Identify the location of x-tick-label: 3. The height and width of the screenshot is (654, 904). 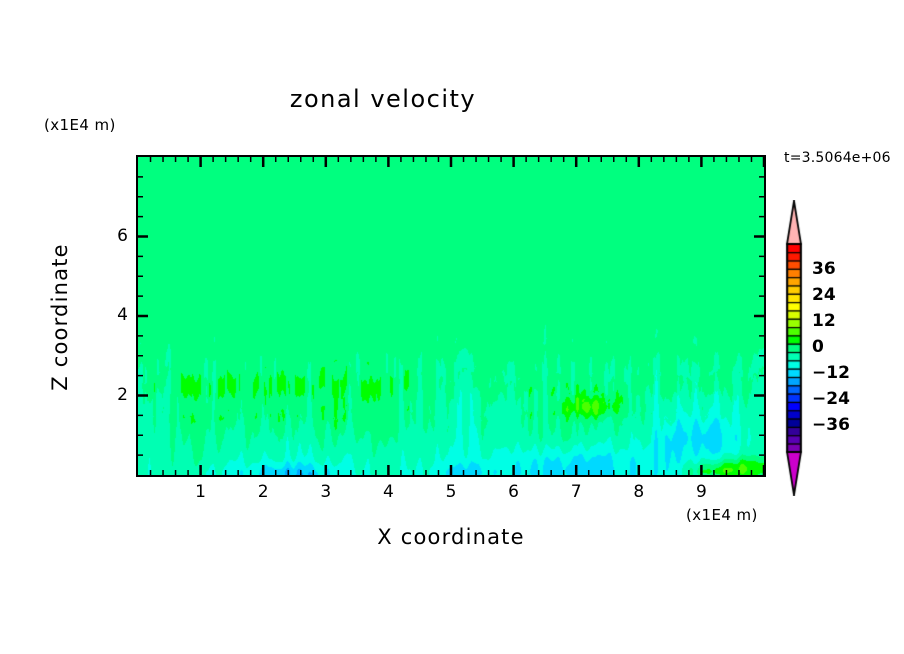
(326, 492).